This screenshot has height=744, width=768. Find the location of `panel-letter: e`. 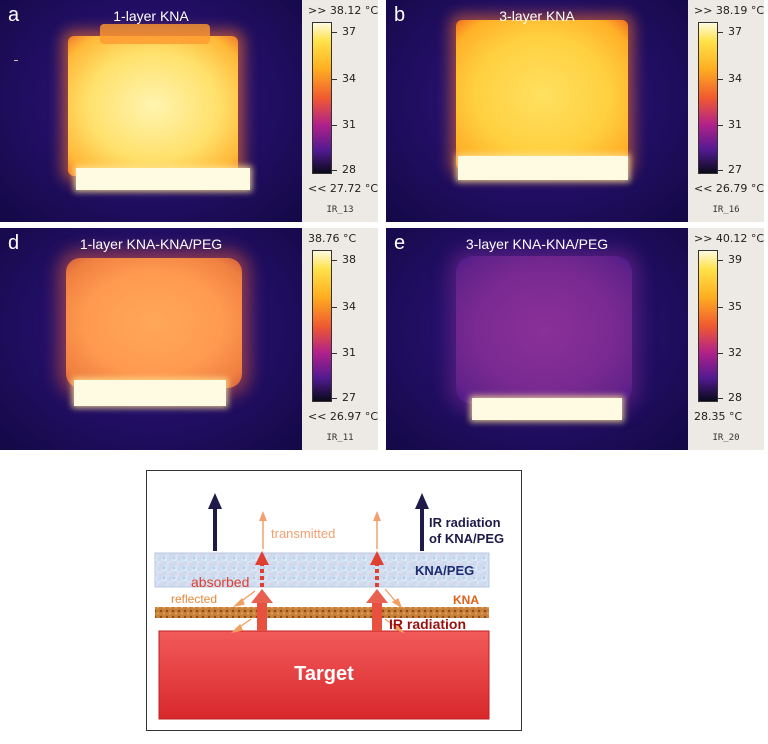

panel-letter: e is located at coordinates (400, 243).